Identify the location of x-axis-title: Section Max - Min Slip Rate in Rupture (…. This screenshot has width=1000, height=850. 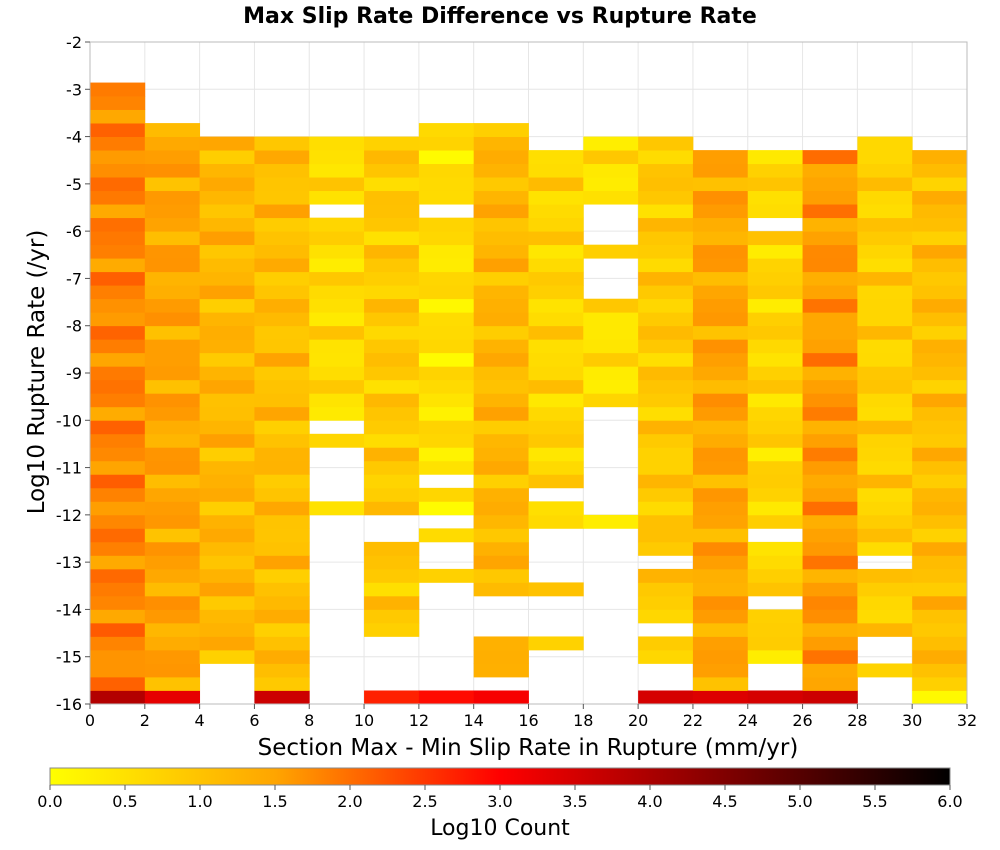
(528, 748).